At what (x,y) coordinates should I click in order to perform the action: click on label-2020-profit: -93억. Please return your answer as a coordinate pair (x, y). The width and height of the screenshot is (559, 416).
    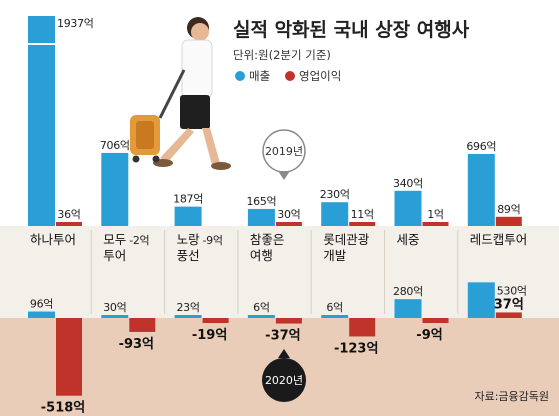
    Looking at the image, I should click on (136, 344).